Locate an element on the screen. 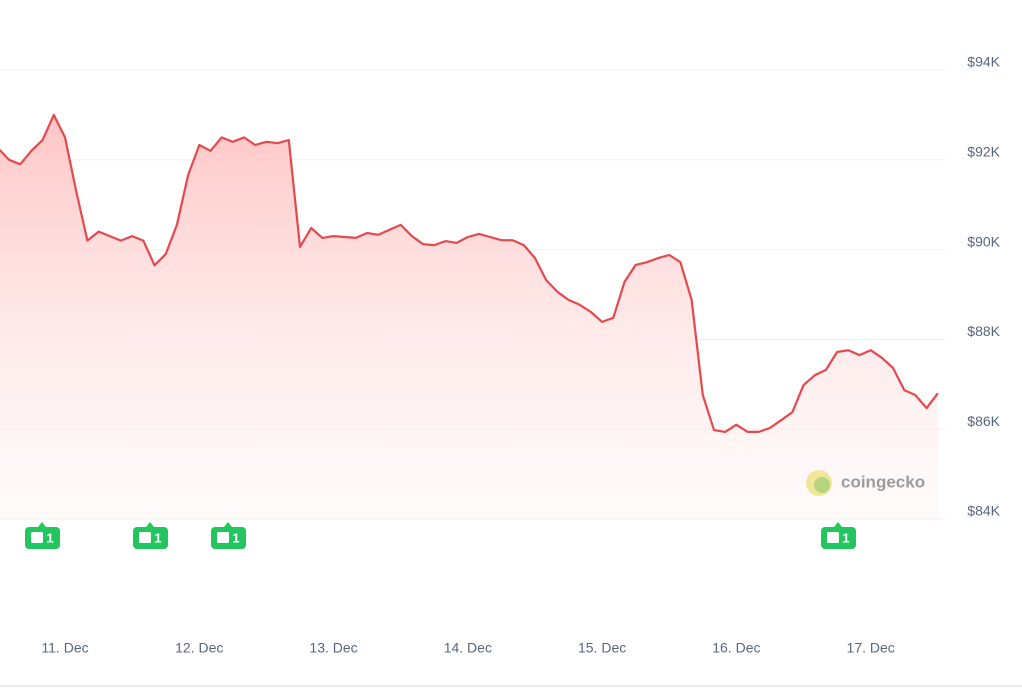 This screenshot has width=1022, height=689. y-tick-label: $88K is located at coordinates (983, 331).